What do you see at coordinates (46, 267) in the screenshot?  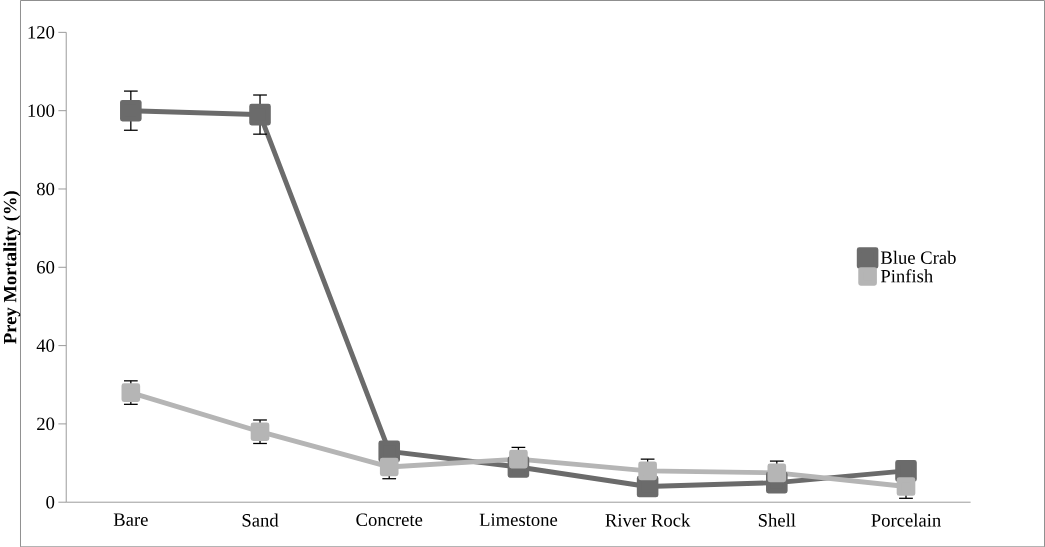 I see `y-tick-label: 60` at bounding box center [46, 267].